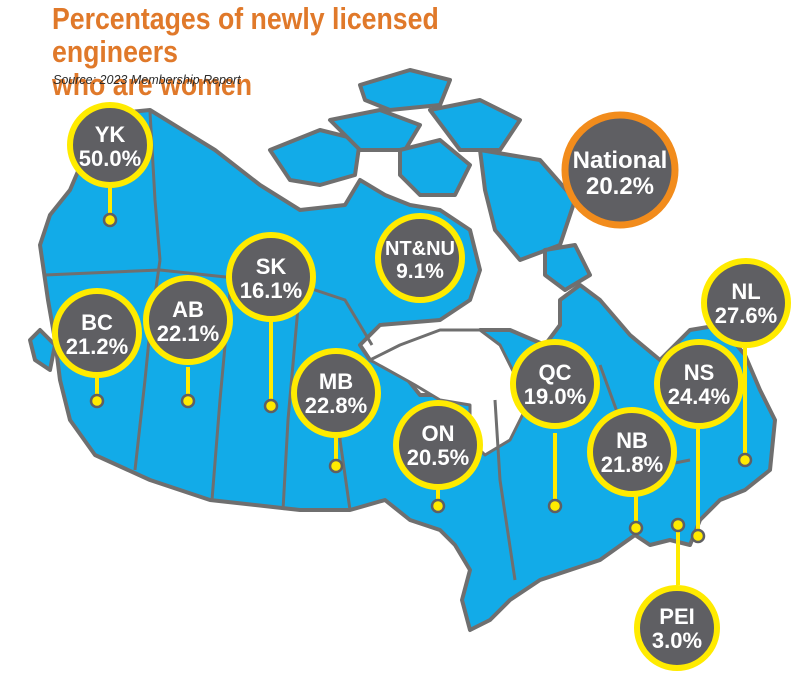  Describe the element at coordinates (188, 309) in the screenshot. I see `ab-code: AB` at that location.